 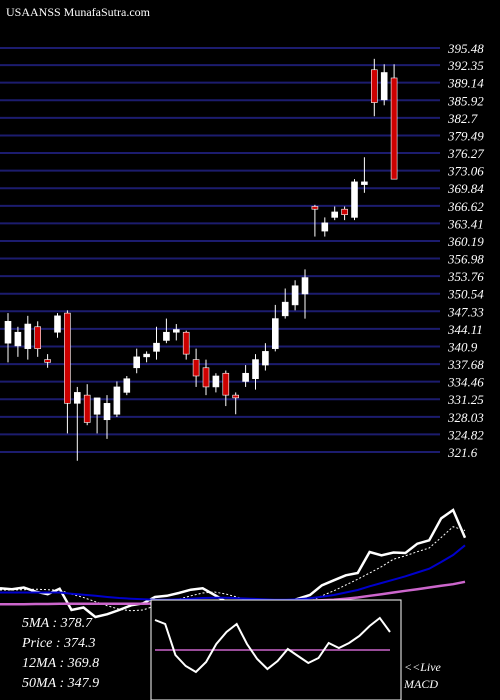 I want to click on macd-live-label: <<Live, so click(x=422, y=667).